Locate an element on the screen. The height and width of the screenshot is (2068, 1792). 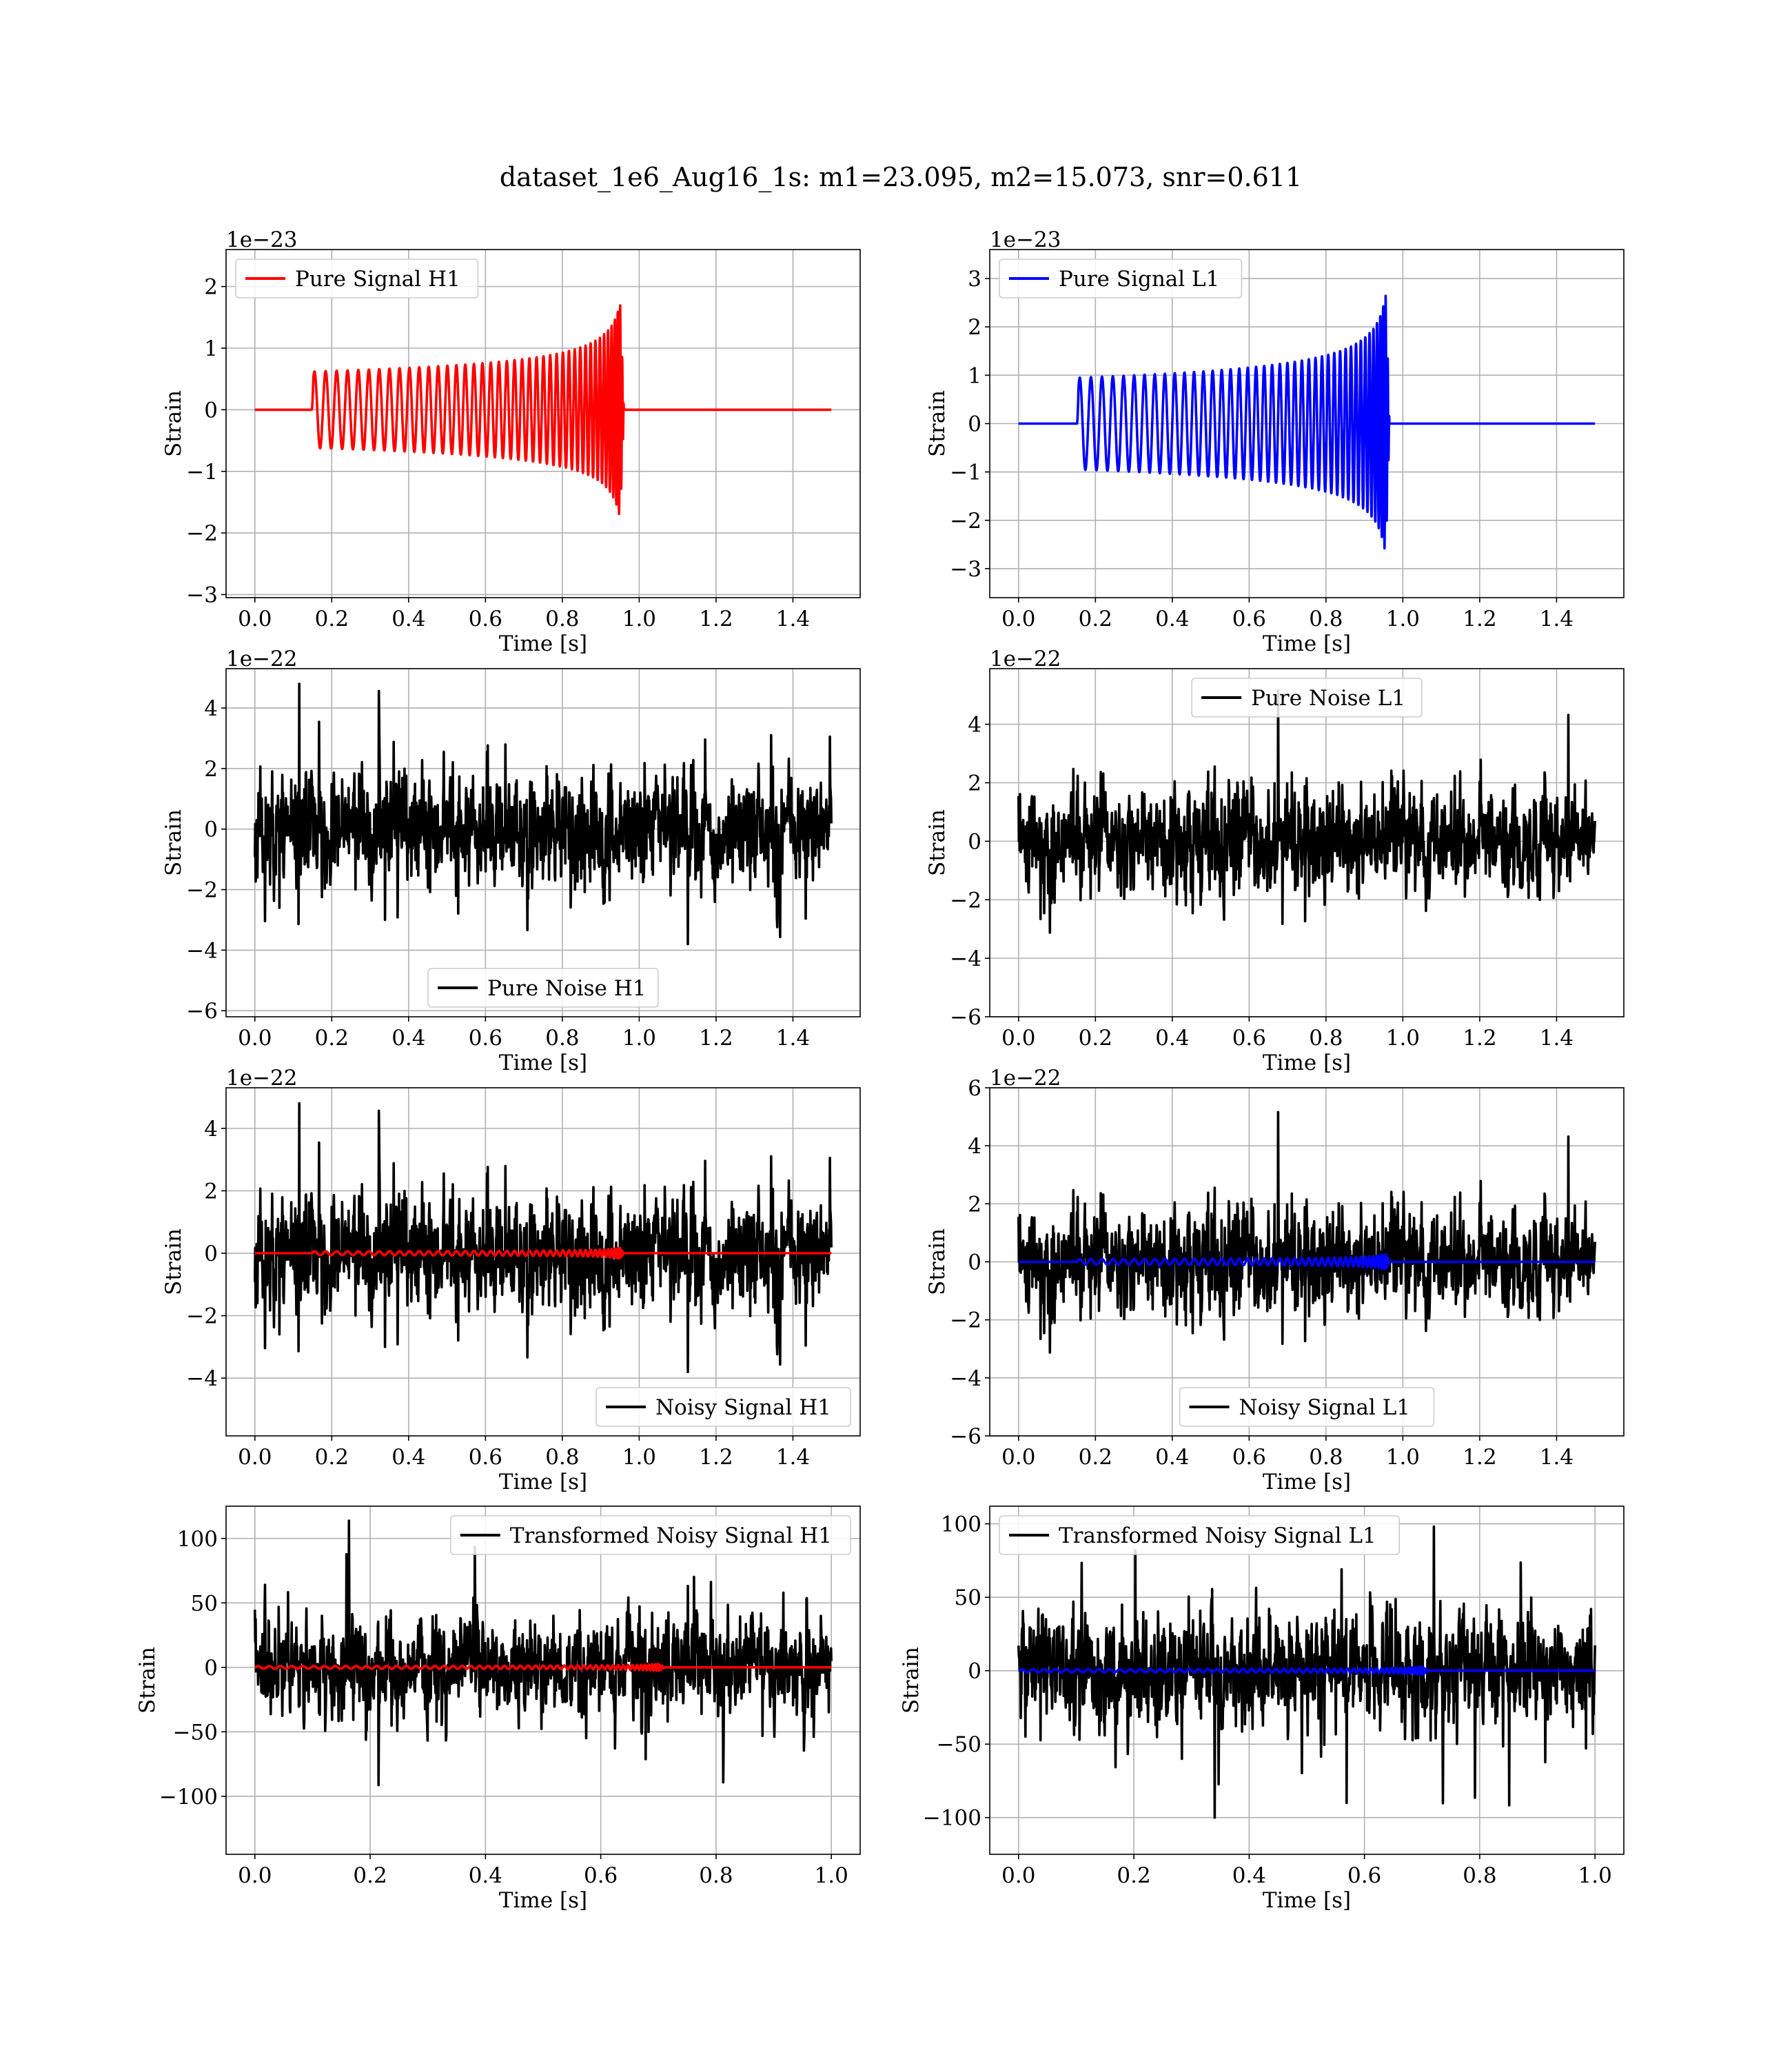
legend-label: Pure Noise H1 is located at coordinates (566, 988).